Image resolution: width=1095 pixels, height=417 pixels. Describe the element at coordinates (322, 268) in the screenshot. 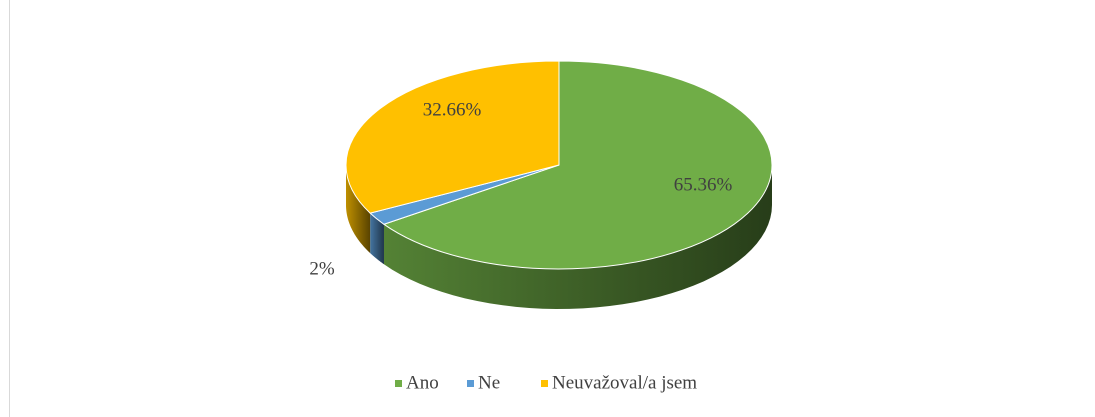

I see `data-label: 2%` at that location.